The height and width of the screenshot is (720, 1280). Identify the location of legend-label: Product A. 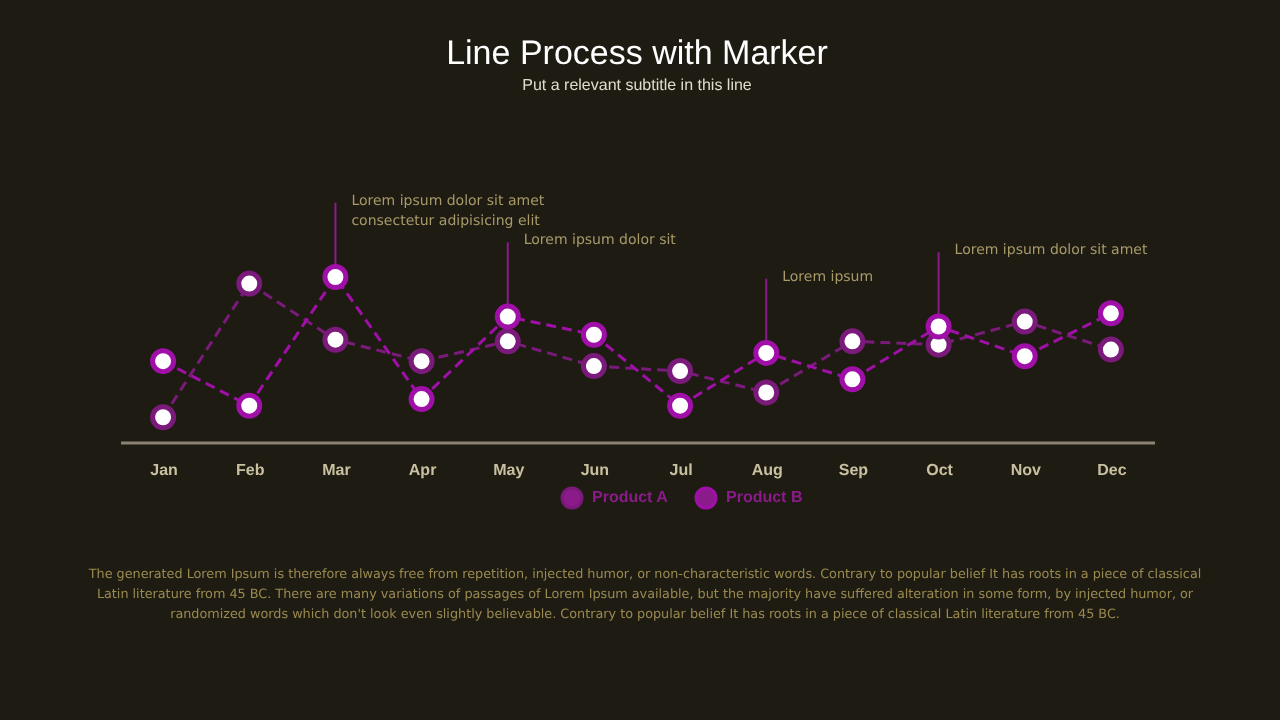
(630, 497).